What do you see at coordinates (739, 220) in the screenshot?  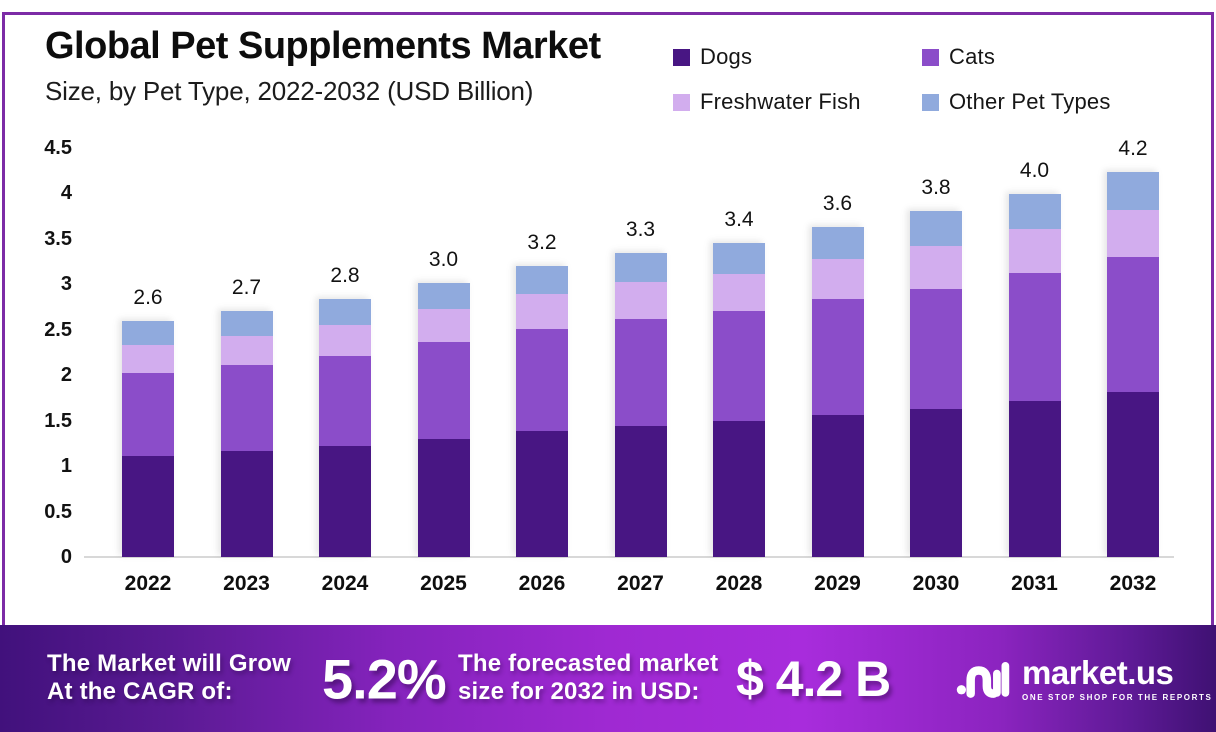 I see `bar-total-label: 3.4` at bounding box center [739, 220].